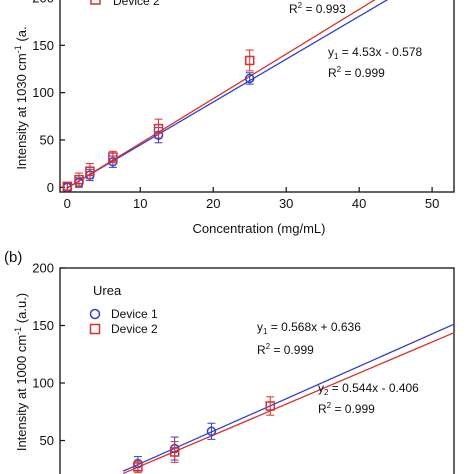  I want to click on panel-b-equation-1: y1 = 0.568x + 0.636, so click(309, 328).